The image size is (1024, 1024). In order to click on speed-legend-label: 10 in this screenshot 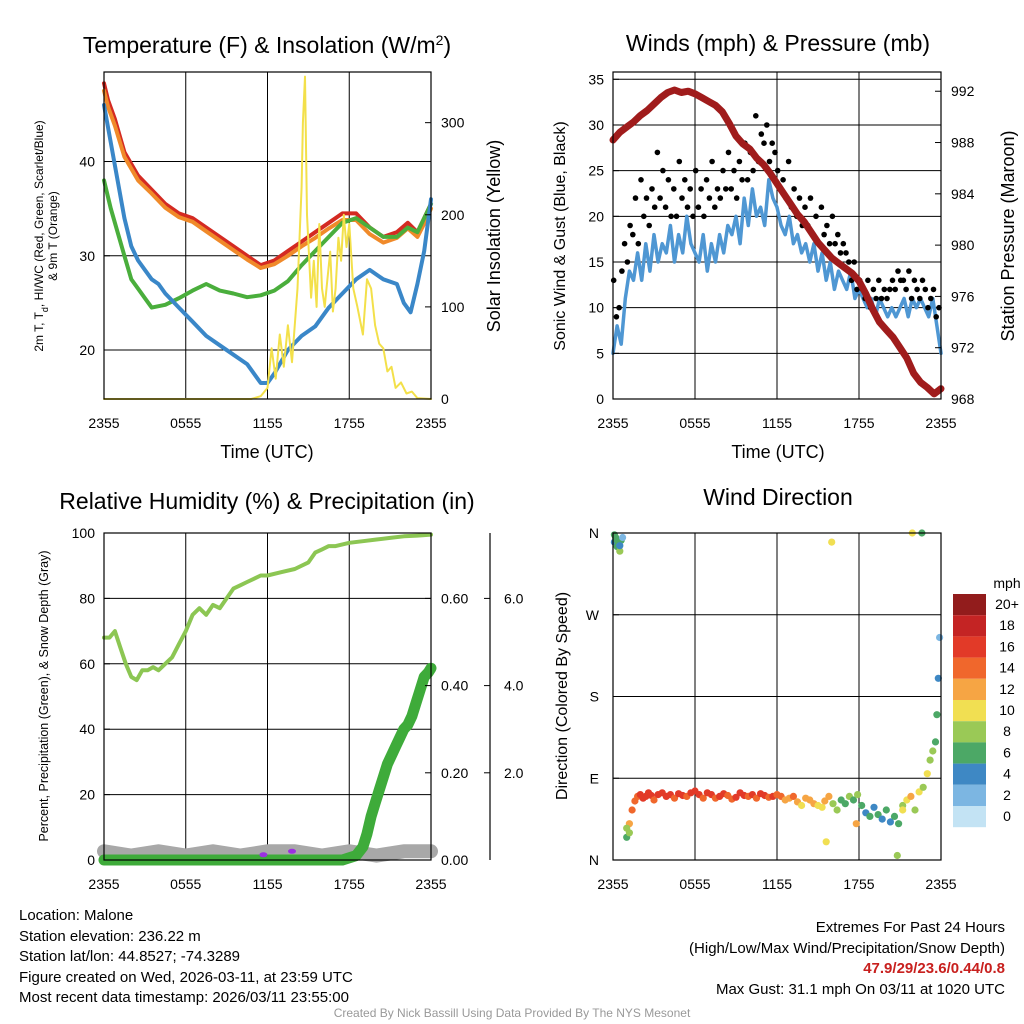, I will do `click(1007, 710)`.